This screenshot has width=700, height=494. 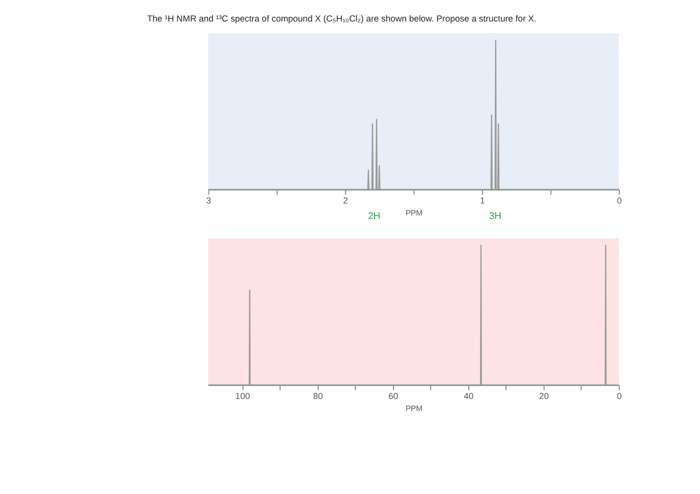 What do you see at coordinates (469, 396) in the screenshot?
I see `x-tick-label: 40` at bounding box center [469, 396].